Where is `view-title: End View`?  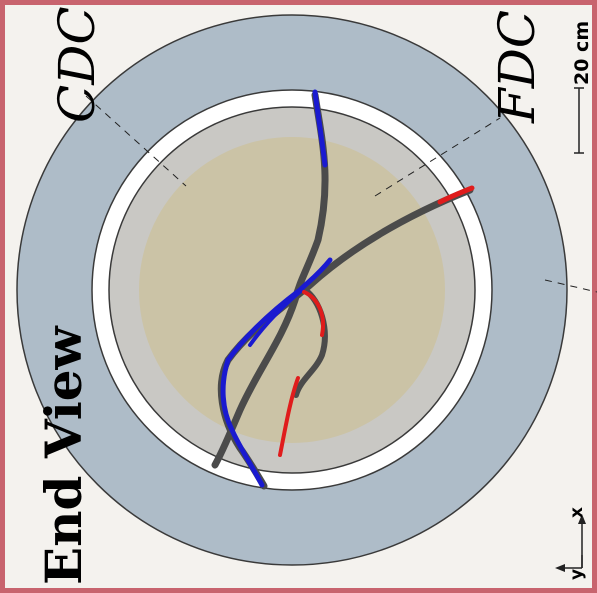 view-title: End View is located at coordinates (63, 455).